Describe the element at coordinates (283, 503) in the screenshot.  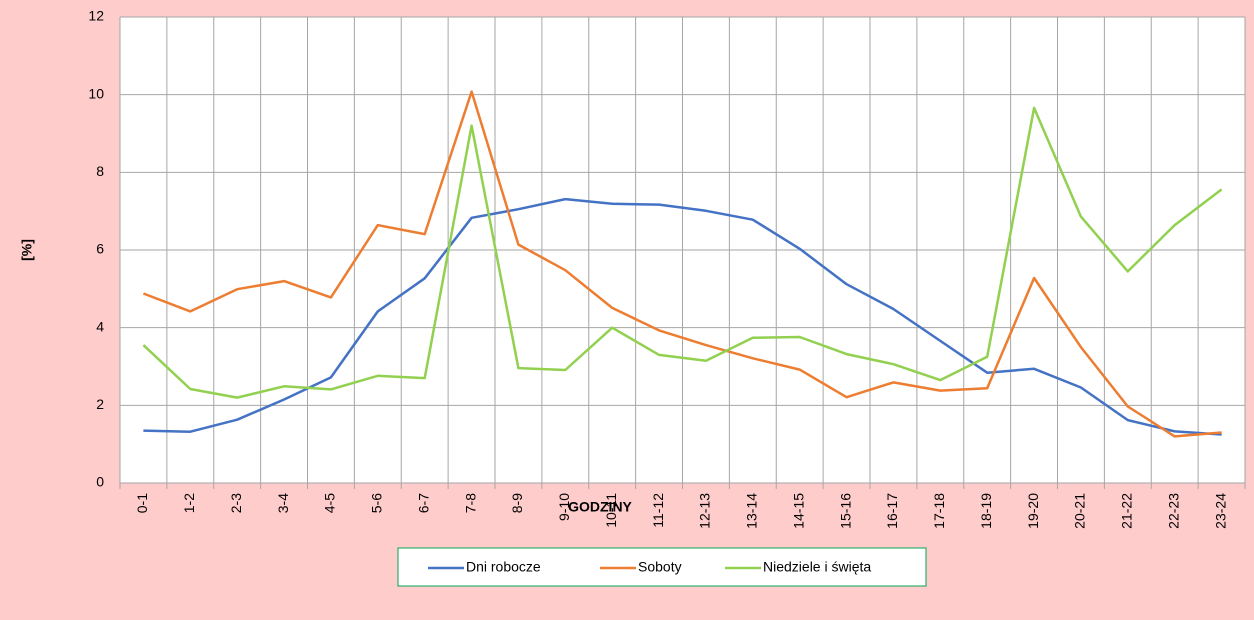
I see `x-tick-label: 3-4` at that location.